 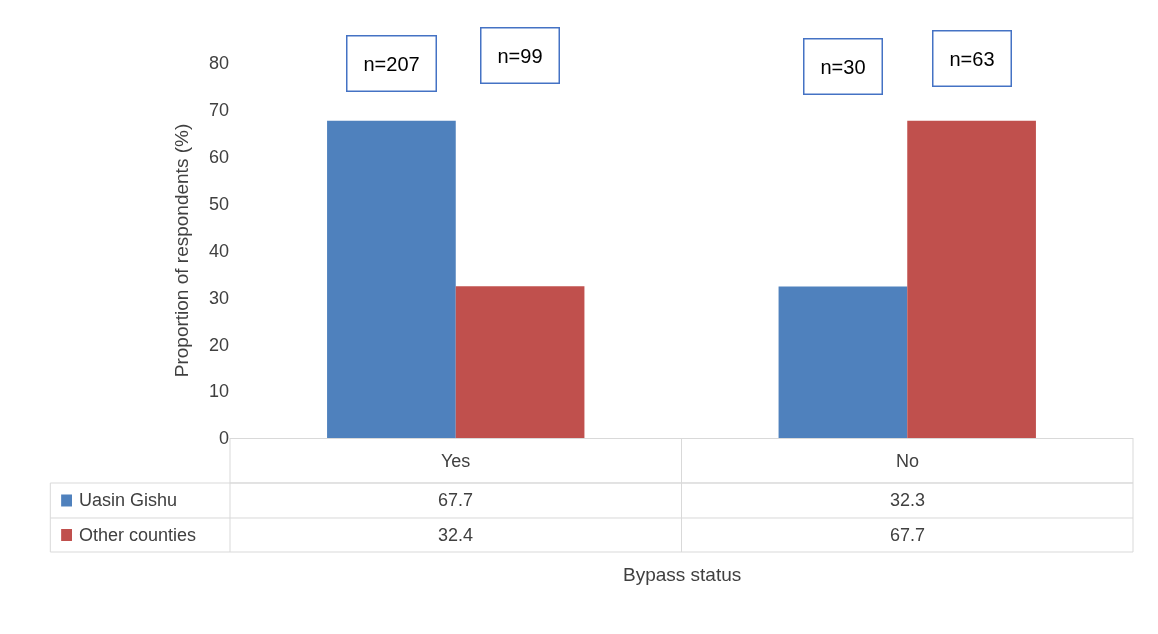 I want to click on legend-label: Uasin Gishu, so click(x=128, y=500).